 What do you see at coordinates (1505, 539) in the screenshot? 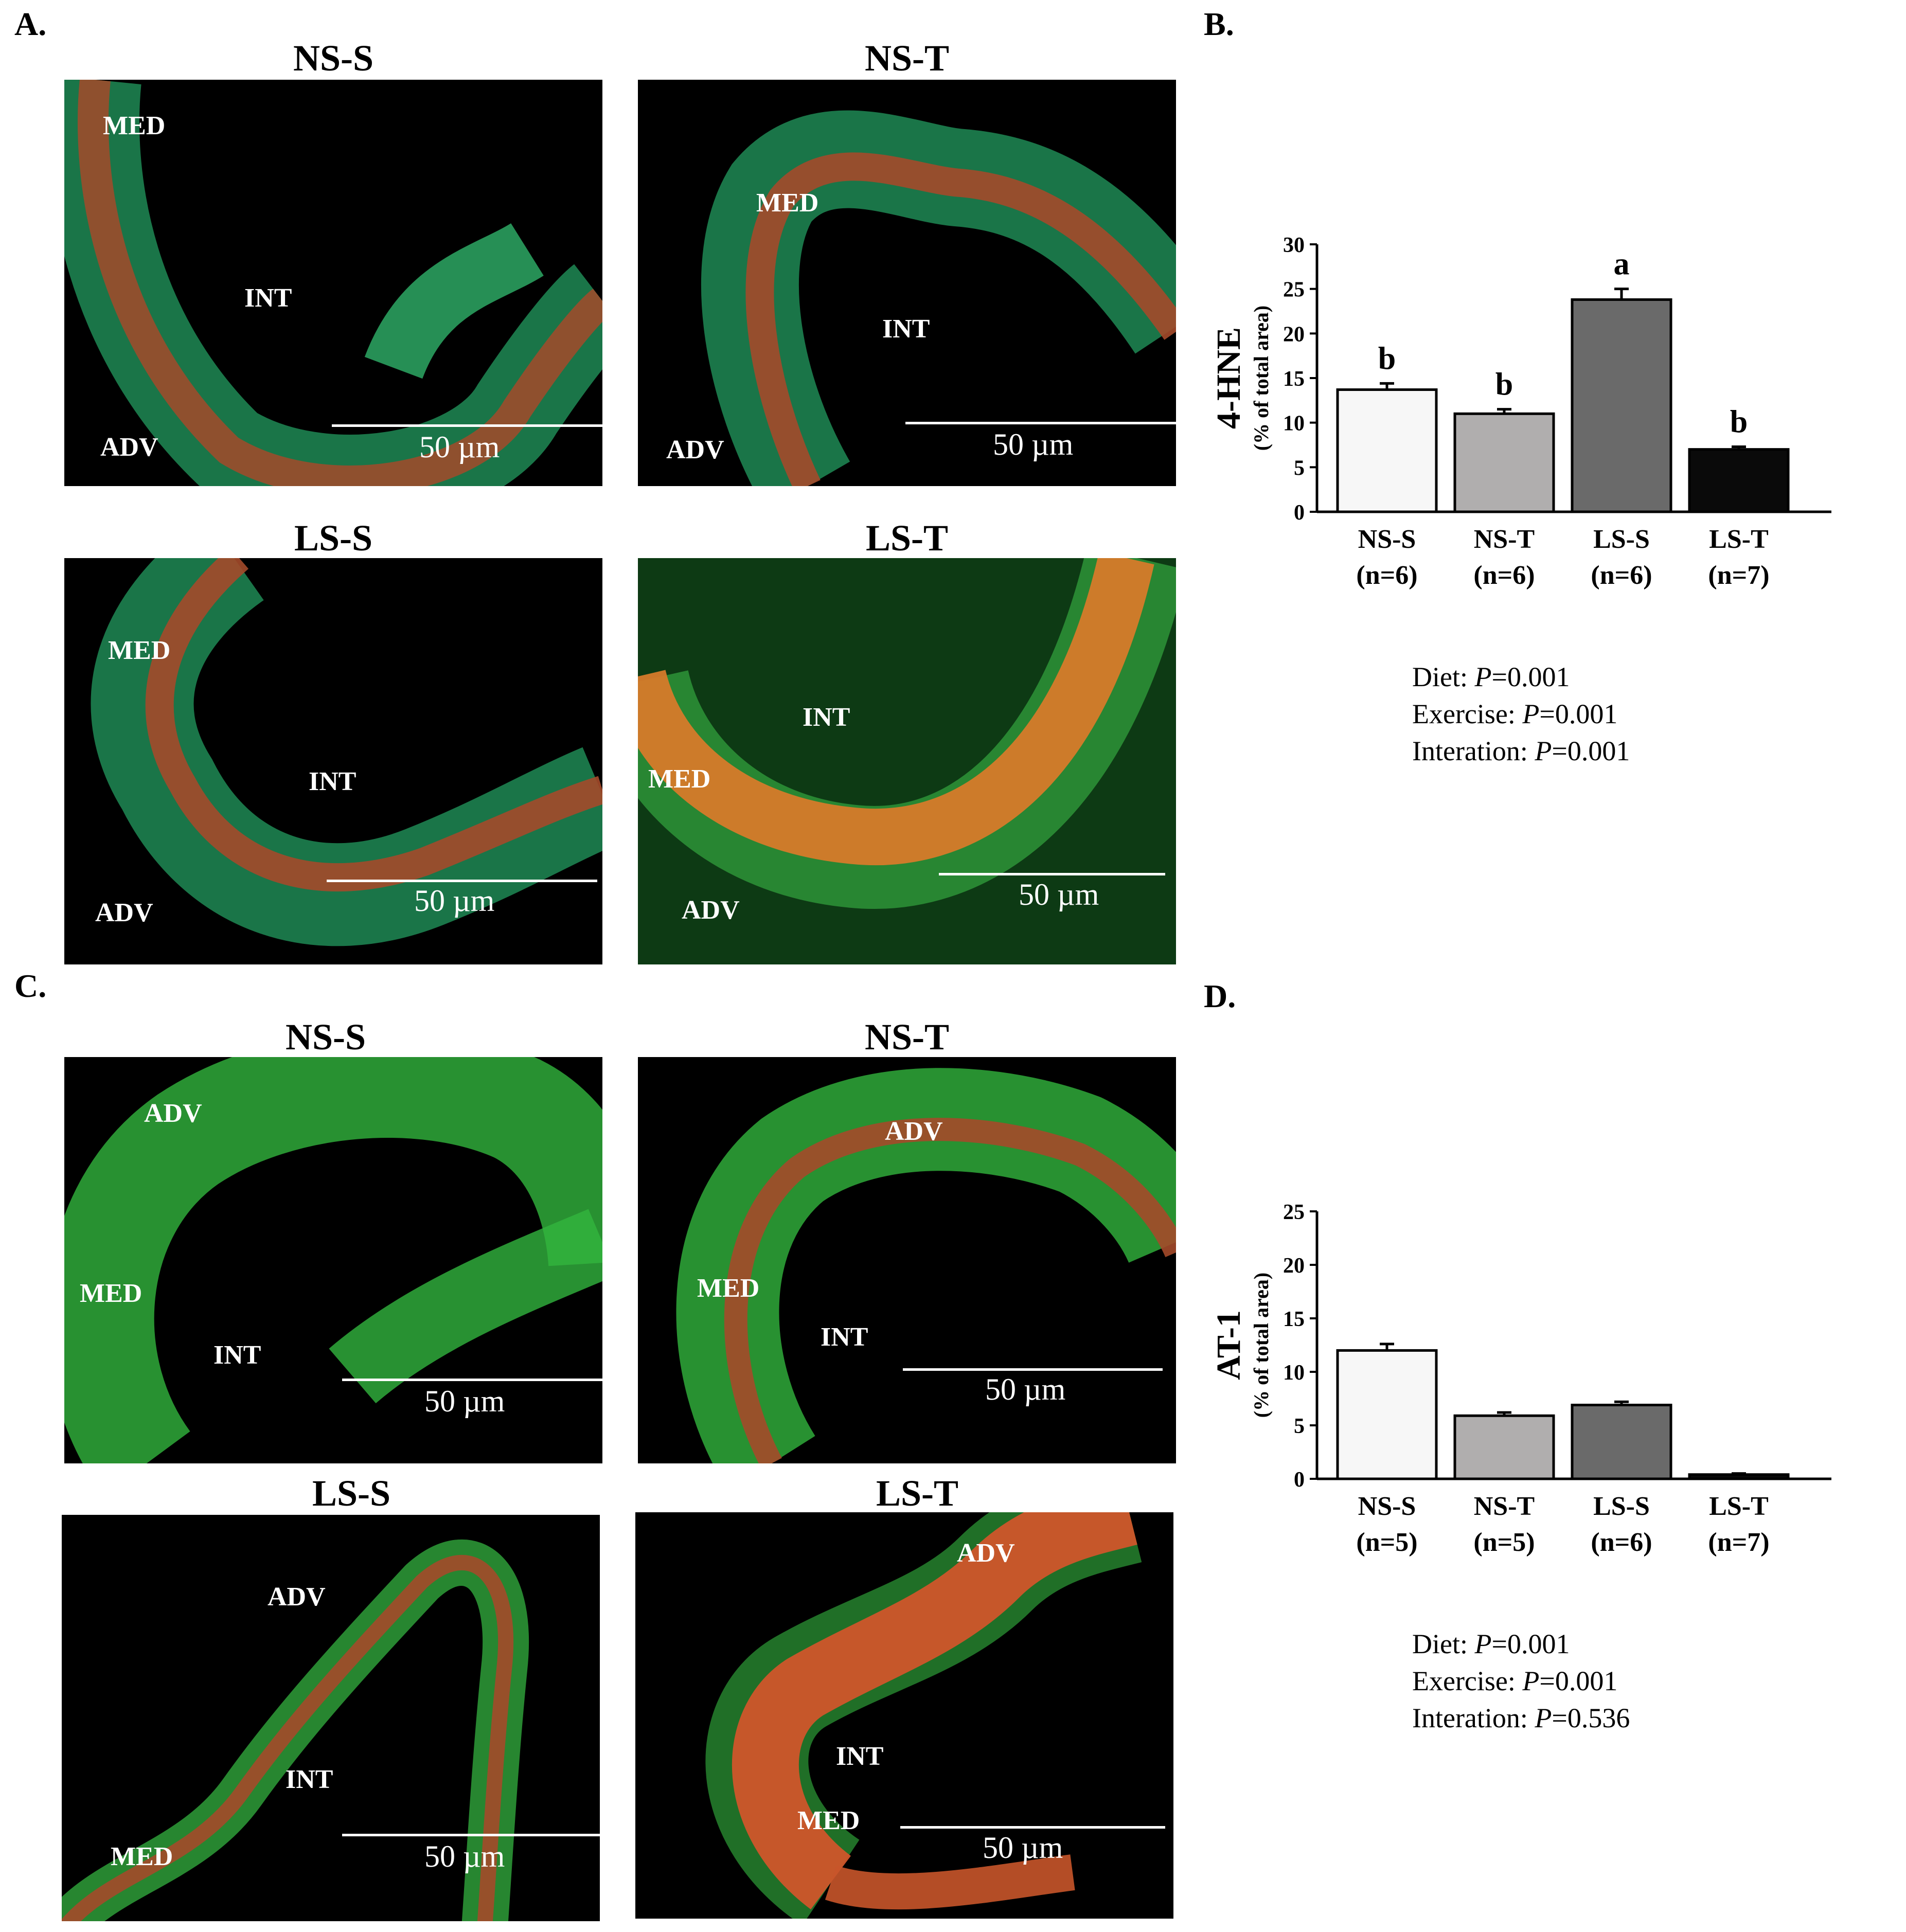
I see `category-label: NS-T` at bounding box center [1505, 539].